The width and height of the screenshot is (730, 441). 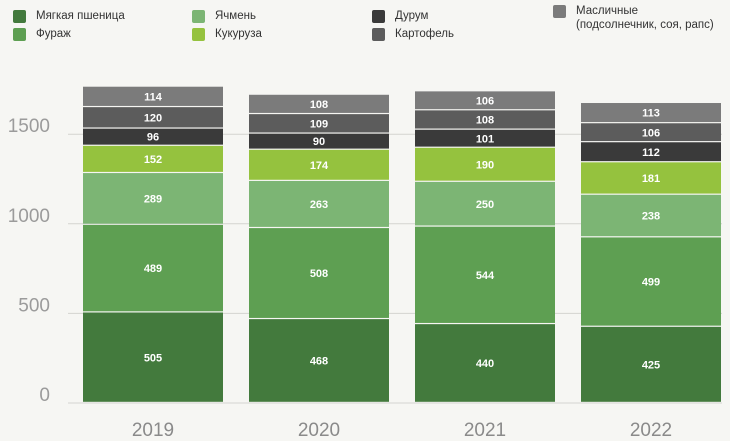 I want to click on bar-value-label: 90, so click(x=319, y=142).